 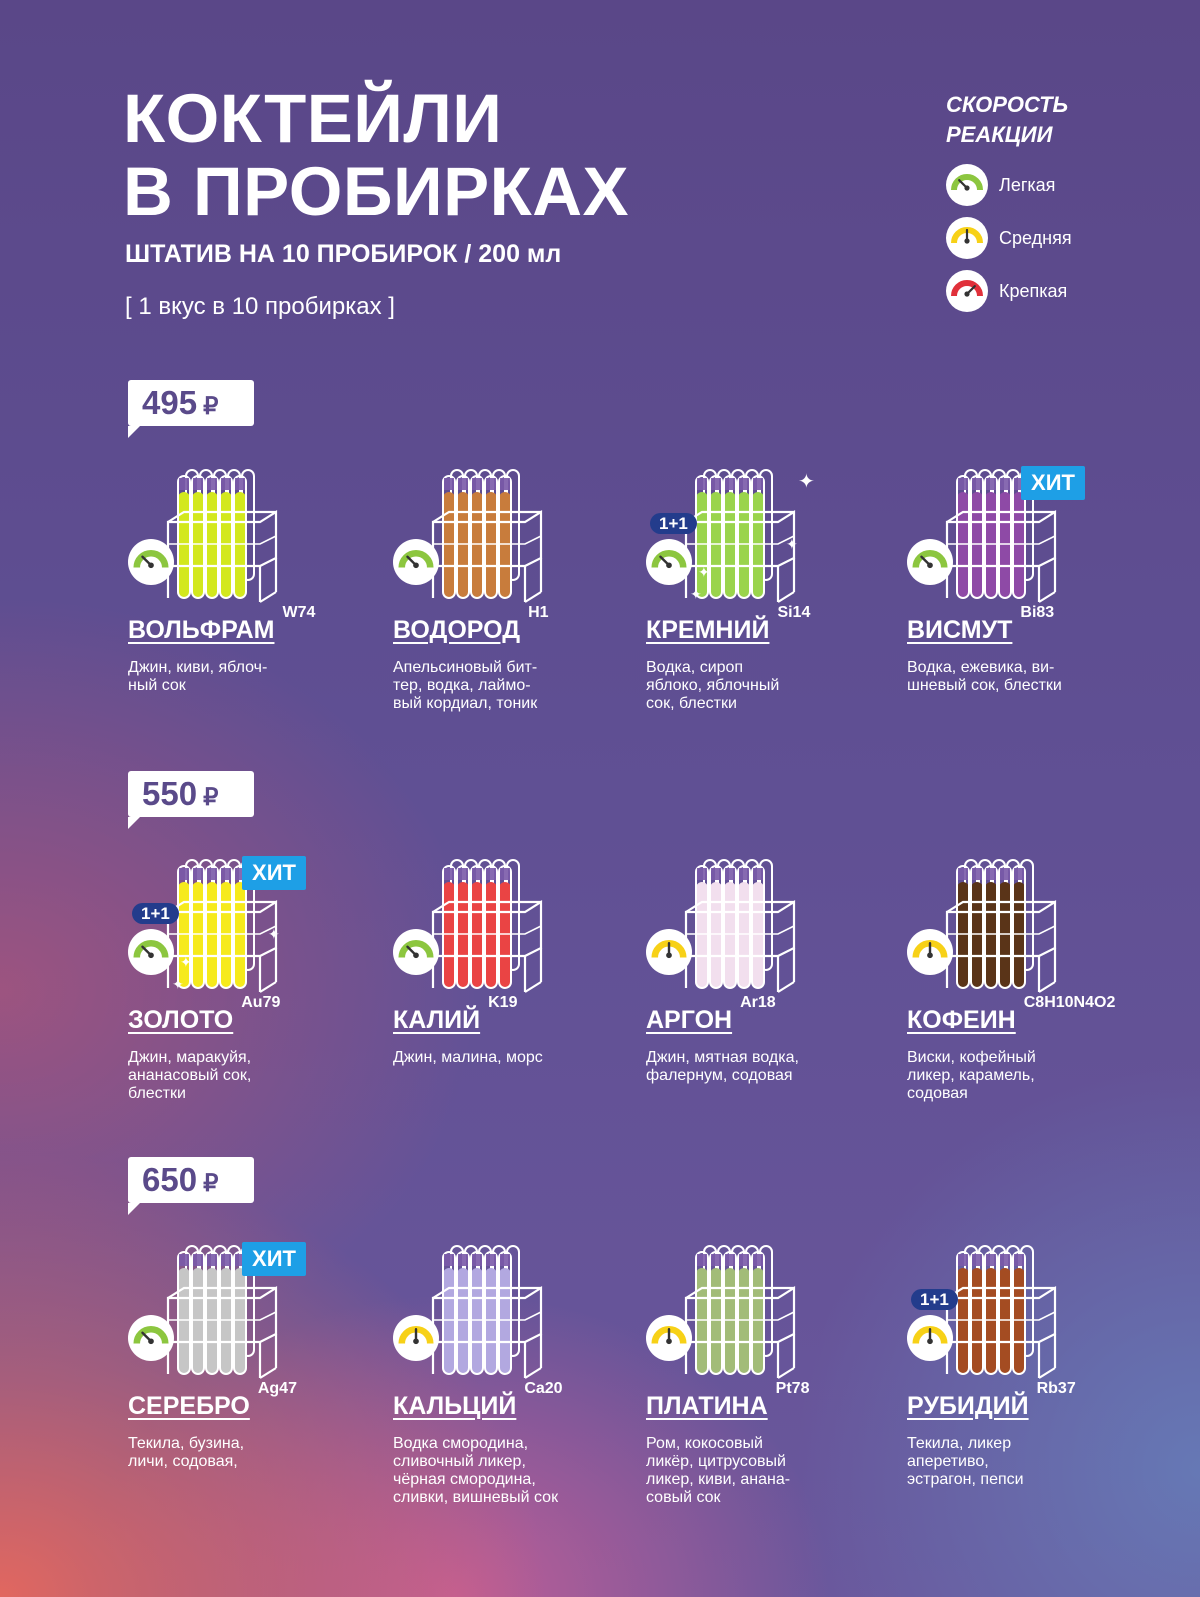 I want to click on promo-badge: 1+1, so click(x=934, y=1299).